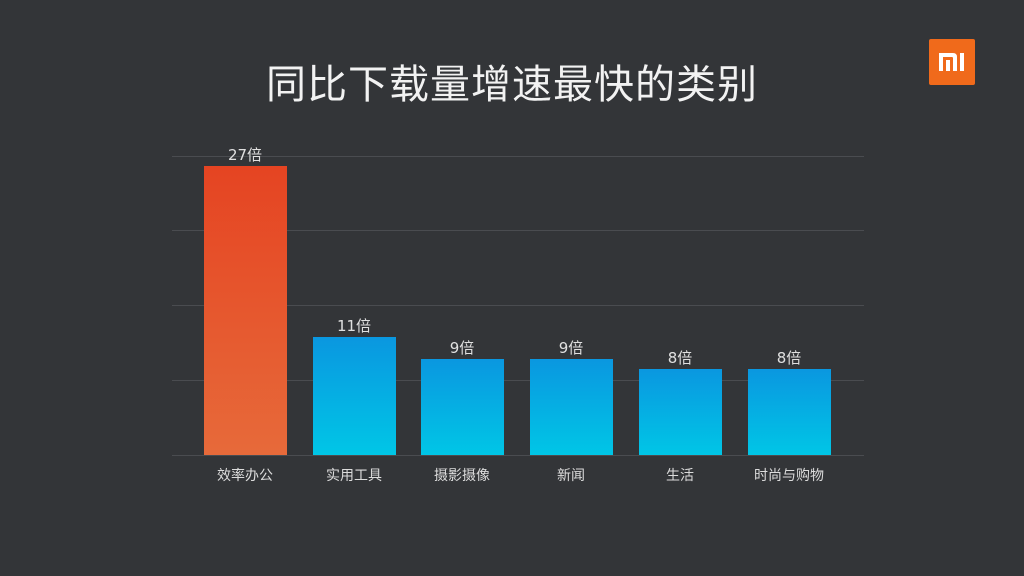  I want to click on category-label: 效率办公, so click(245, 476).